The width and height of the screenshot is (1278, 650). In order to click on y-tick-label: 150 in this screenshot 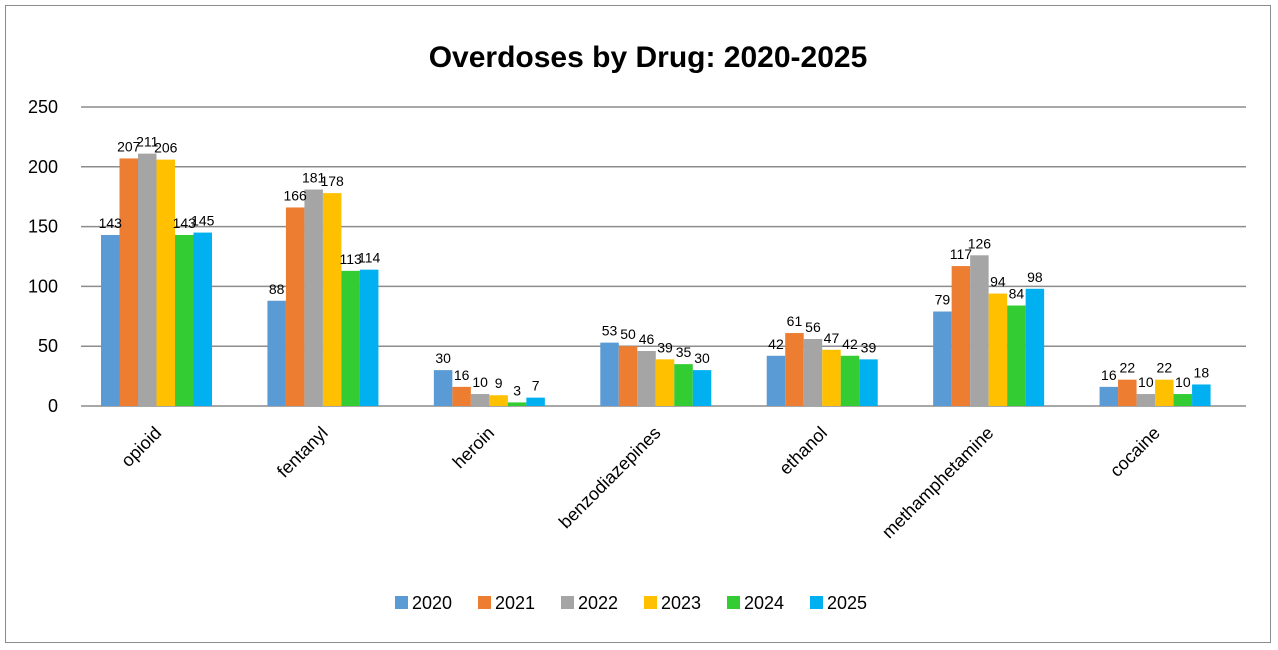, I will do `click(43, 227)`.